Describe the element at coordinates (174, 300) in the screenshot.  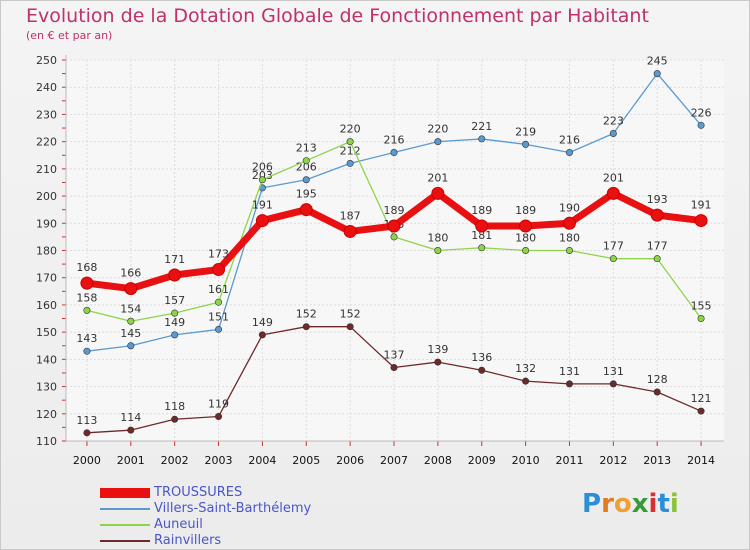
I see `data-label: 157` at that location.